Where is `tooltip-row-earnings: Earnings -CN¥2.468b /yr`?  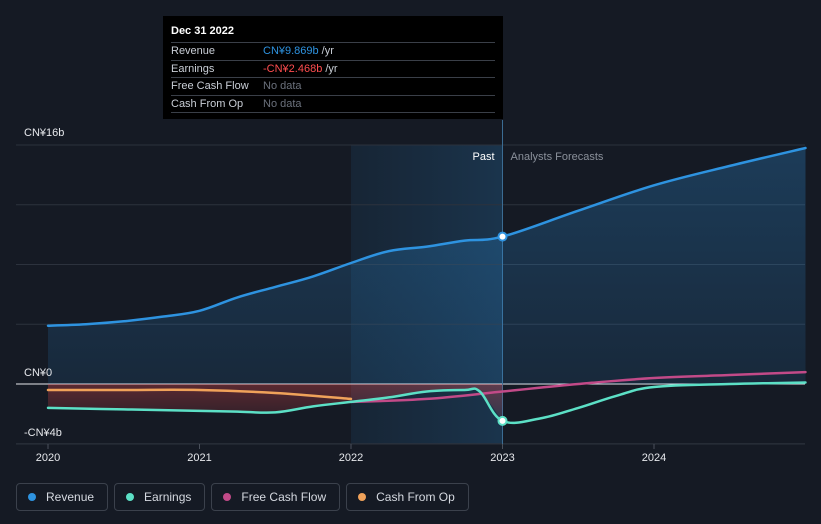 tooltip-row-earnings: Earnings -CN¥2.468b /yr is located at coordinates (333, 69).